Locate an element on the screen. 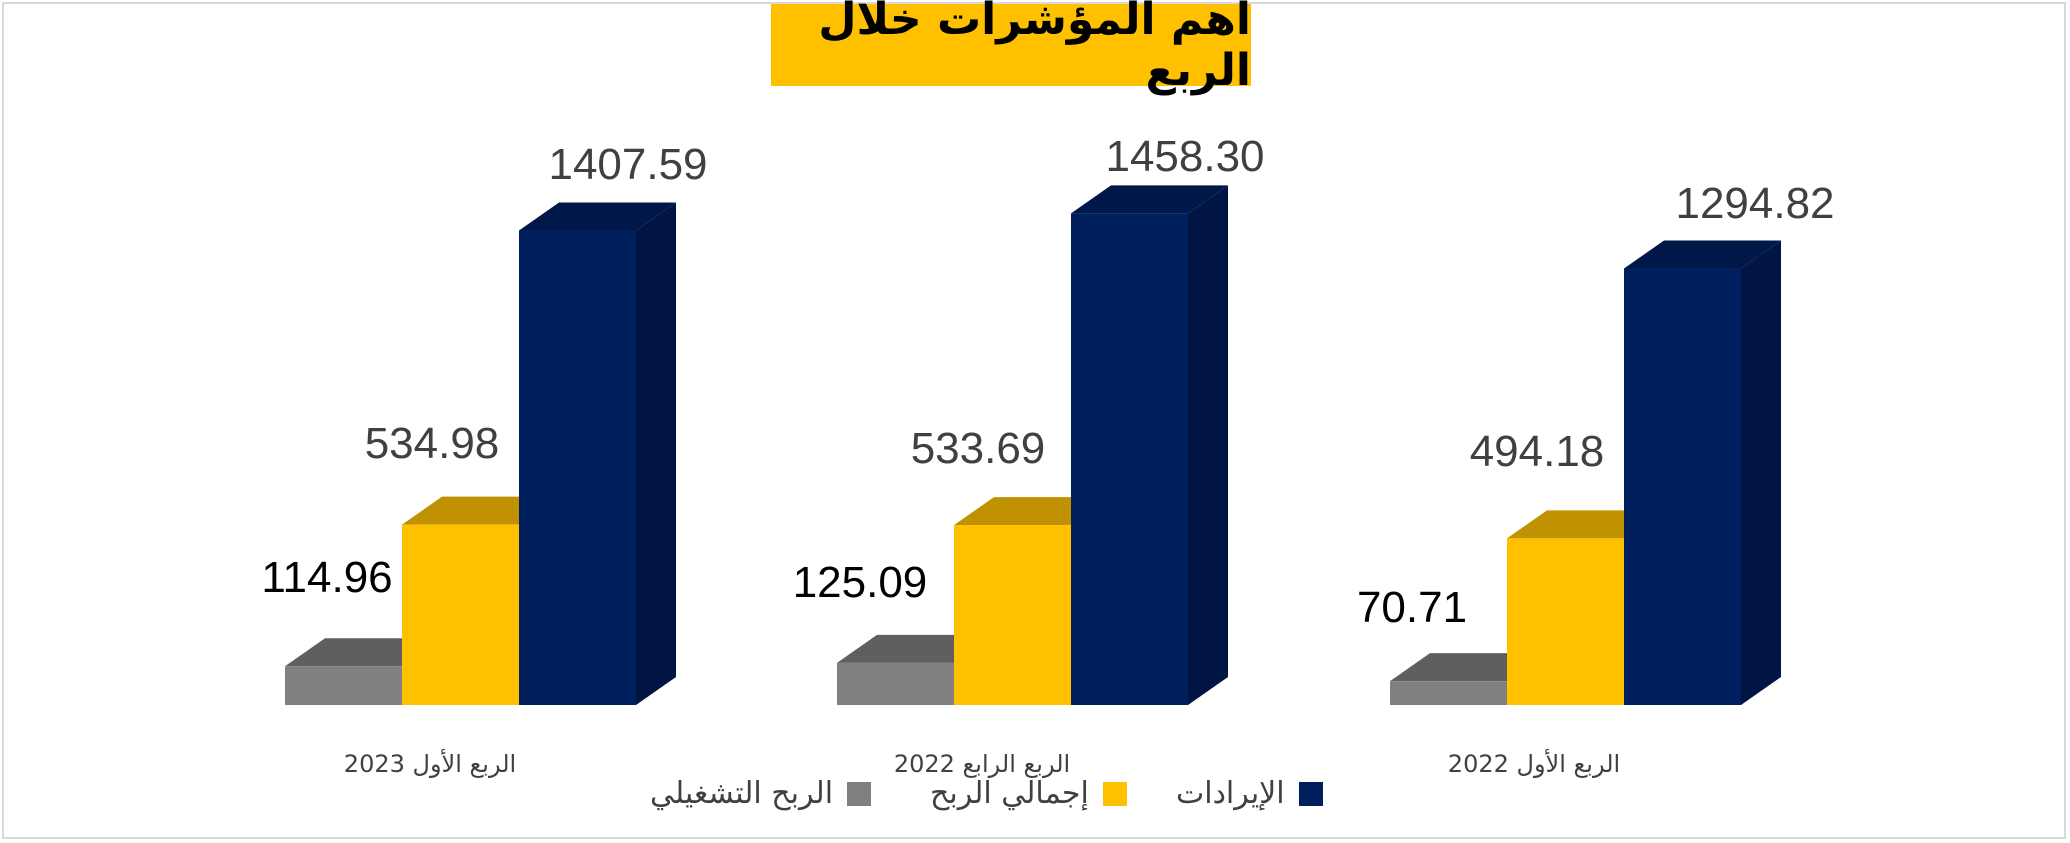  data-label-revenue: 1407.59 is located at coordinates (627, 164).